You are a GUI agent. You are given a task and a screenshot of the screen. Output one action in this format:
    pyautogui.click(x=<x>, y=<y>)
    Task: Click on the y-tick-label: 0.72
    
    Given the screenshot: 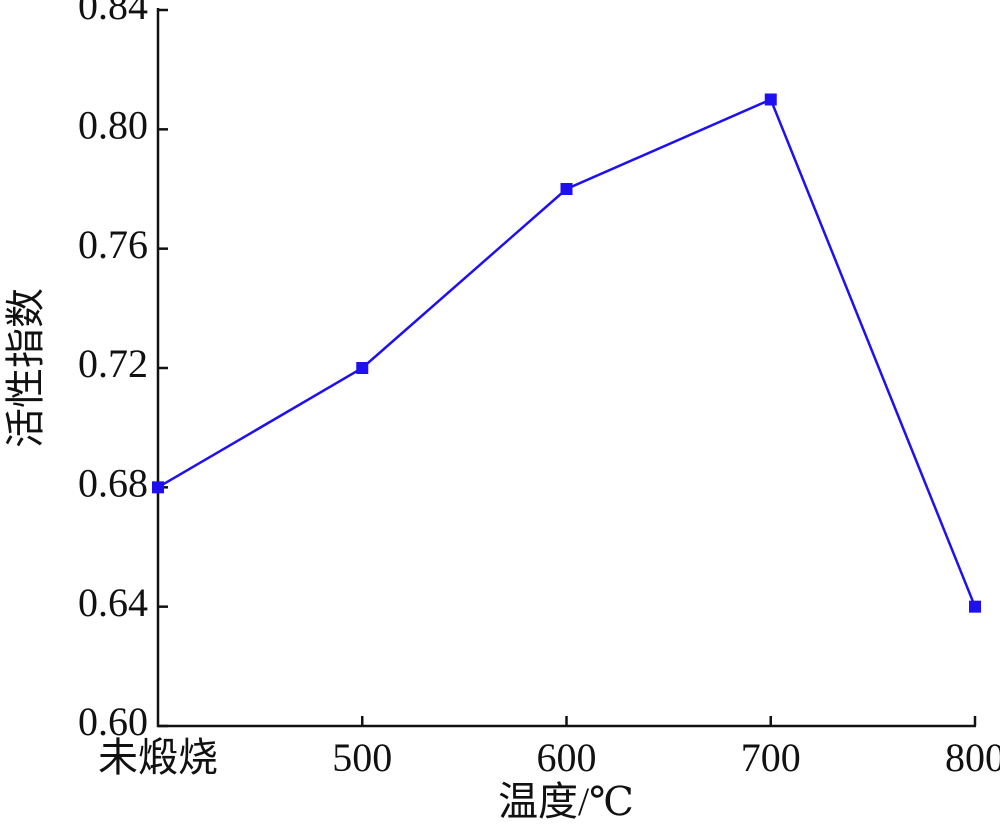 What is the action you would take?
    pyautogui.click(x=113, y=363)
    